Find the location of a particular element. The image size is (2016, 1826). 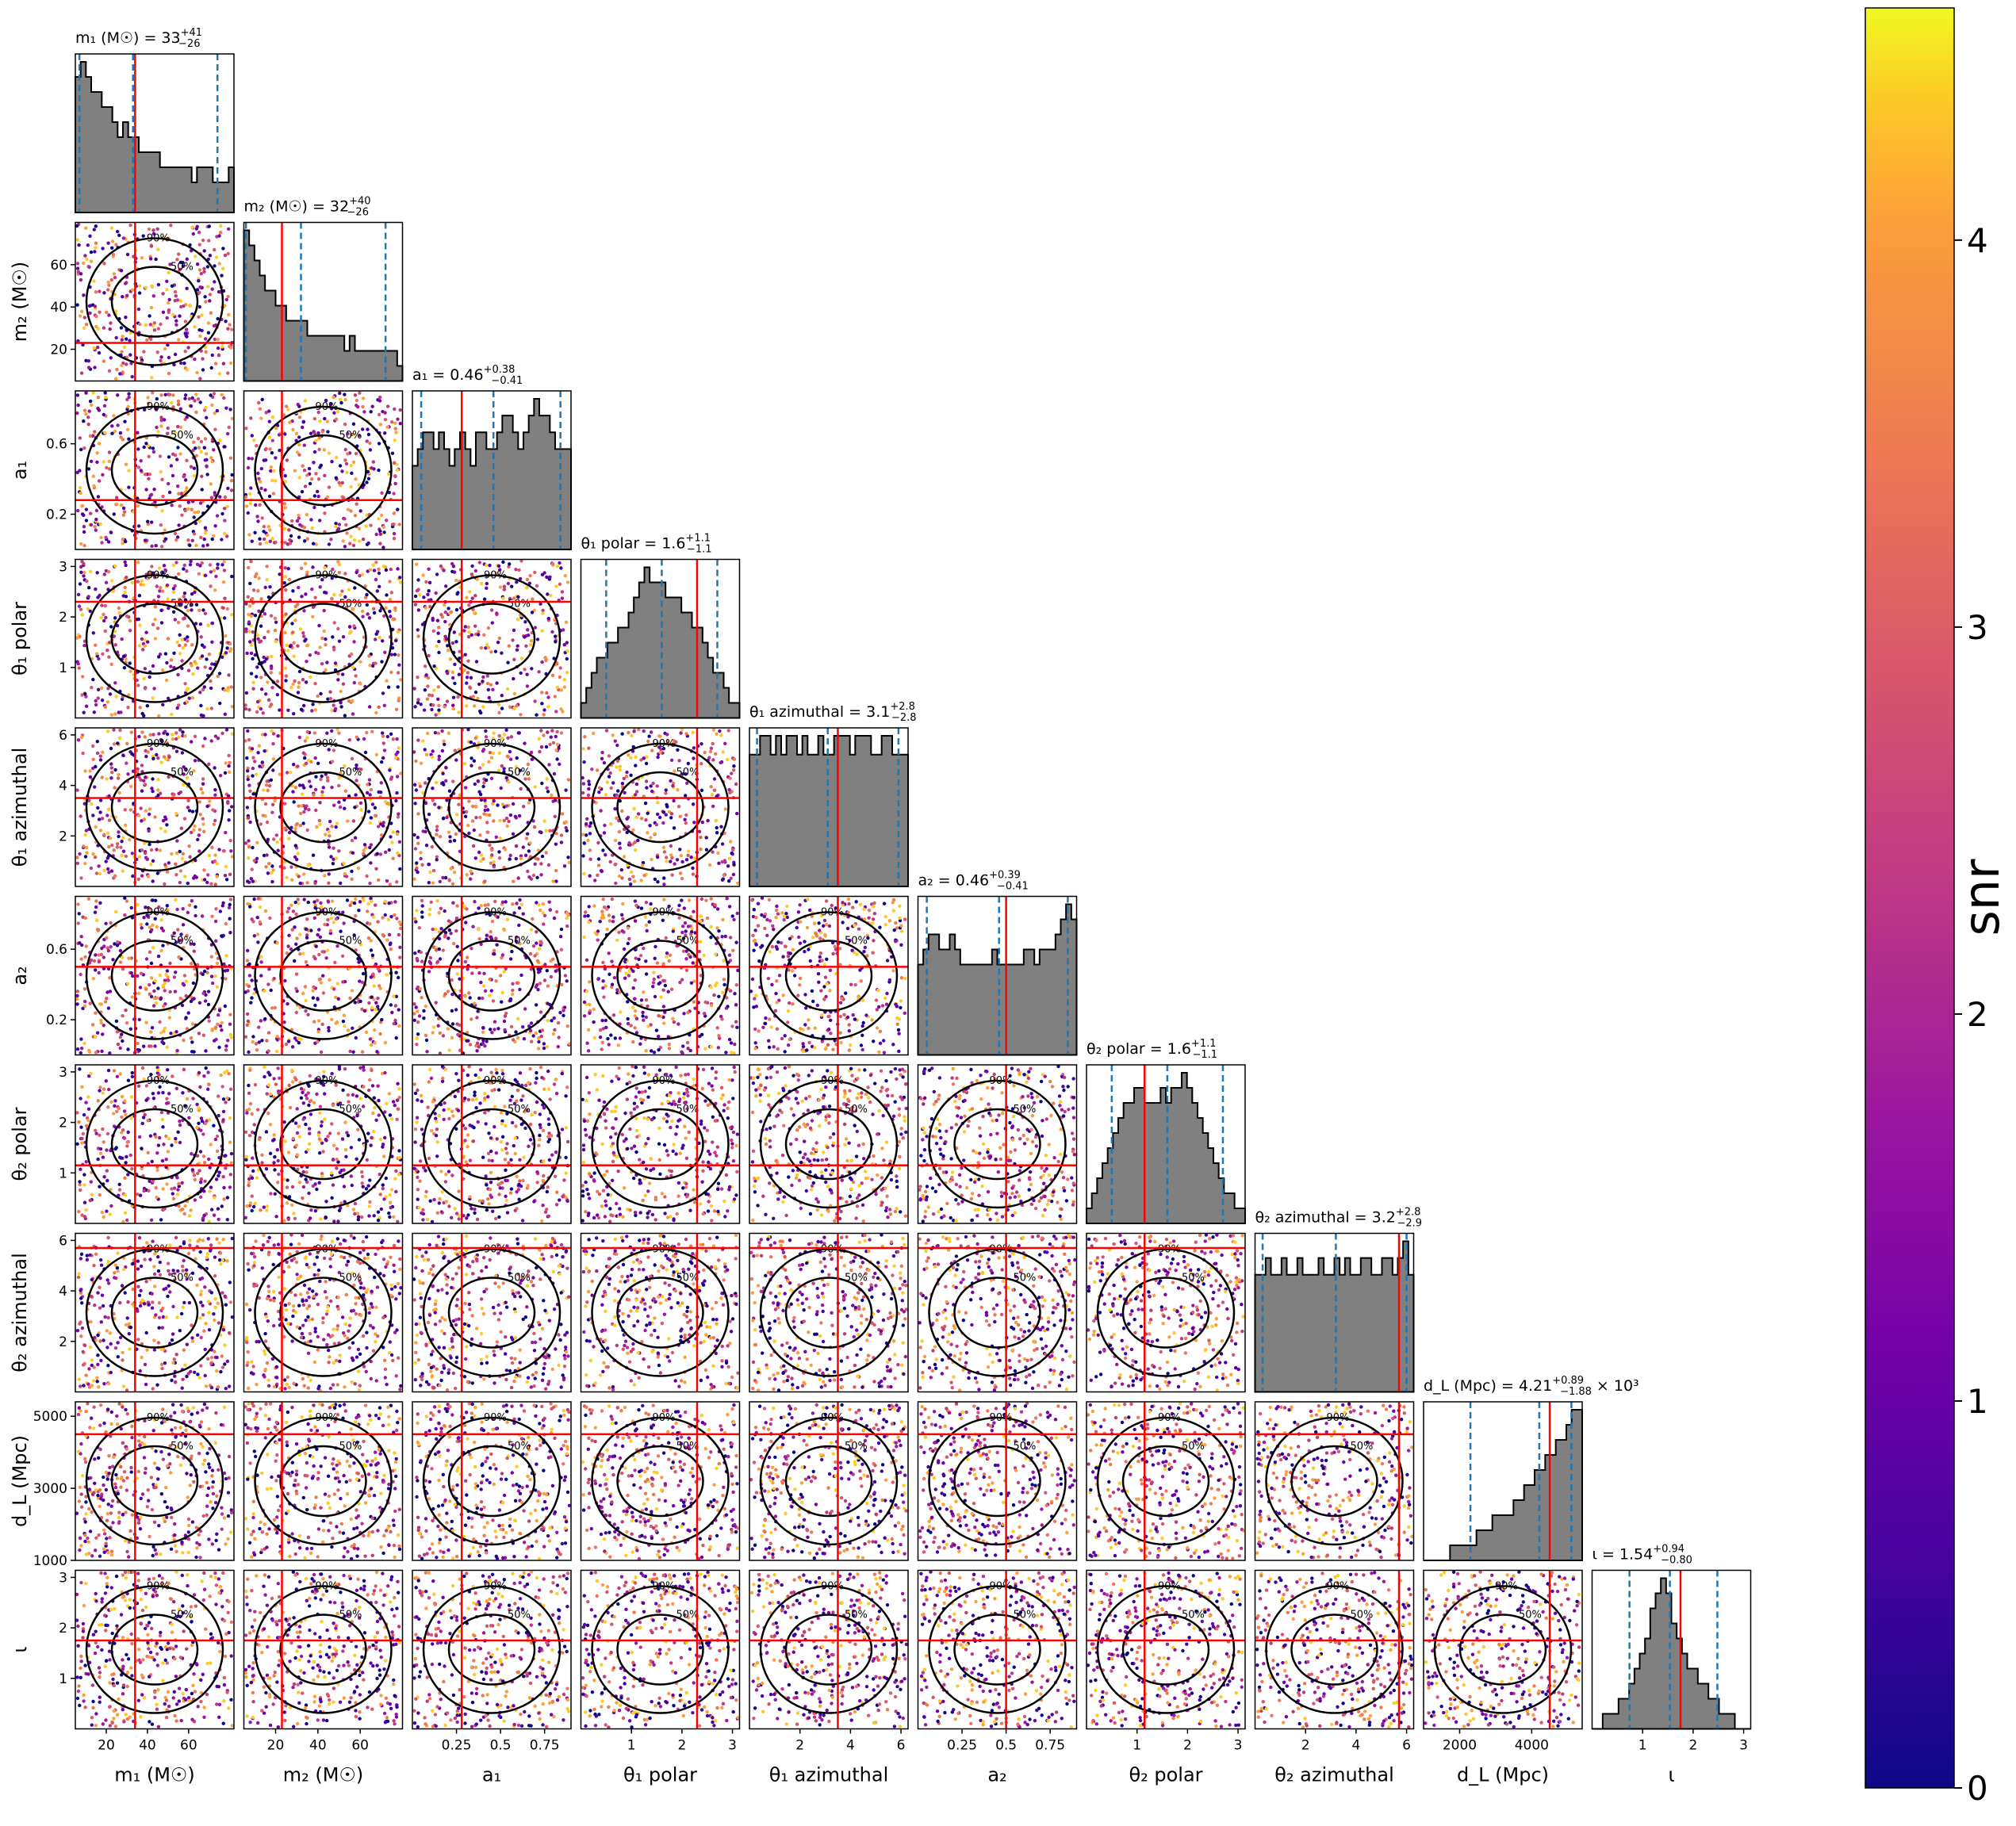

title-th1p: θ₁ polar = 1.6+1.1 −1.1 is located at coordinates (646, 544).